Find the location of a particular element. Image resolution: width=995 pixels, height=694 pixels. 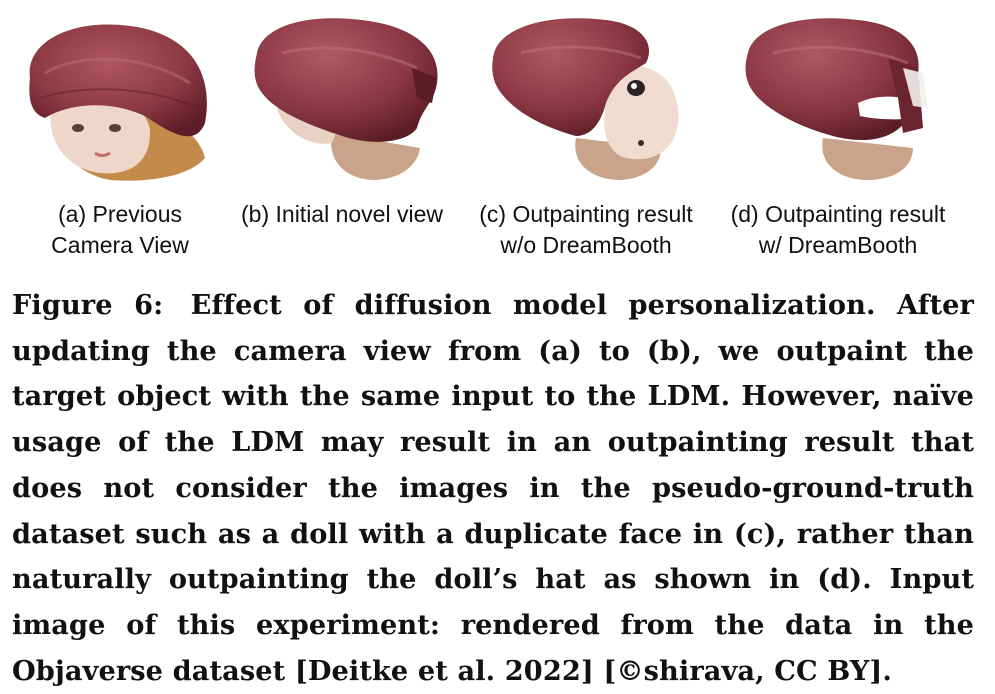

panel-d-caption-line1: (d) Outpainting result is located at coordinates (838, 214).